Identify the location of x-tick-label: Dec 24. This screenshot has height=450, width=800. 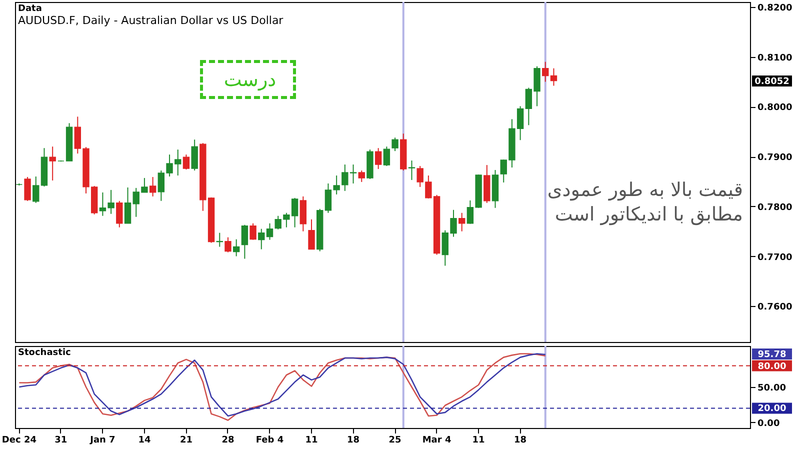
(19, 441).